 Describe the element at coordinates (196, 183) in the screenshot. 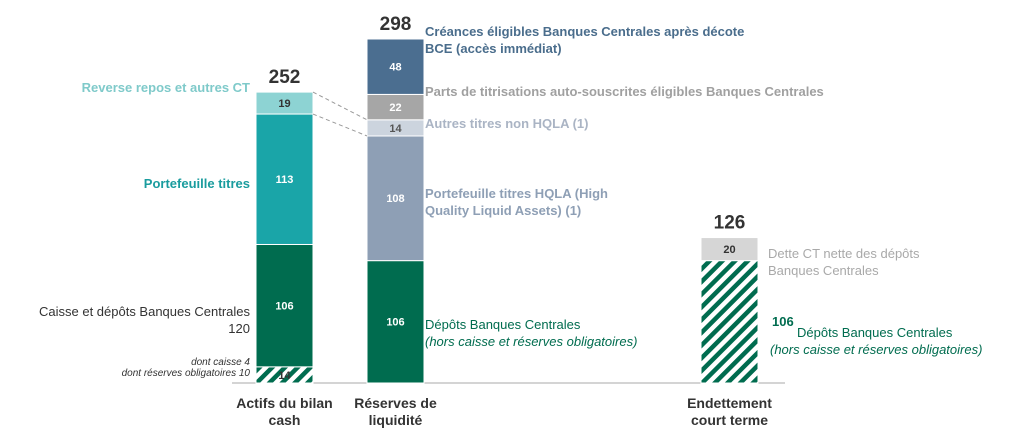

I see `annotation: Portefeuille titres` at that location.